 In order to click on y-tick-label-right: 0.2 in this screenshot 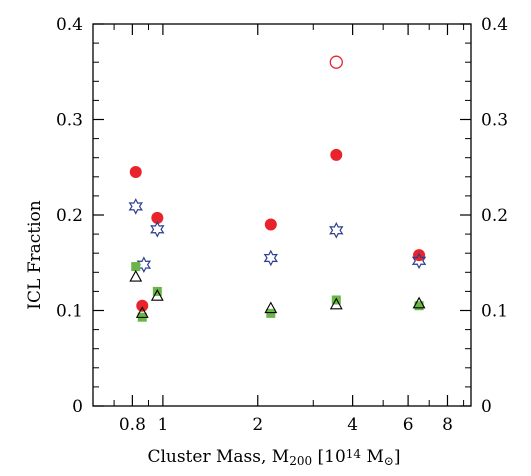, I will do `click(494, 216)`.